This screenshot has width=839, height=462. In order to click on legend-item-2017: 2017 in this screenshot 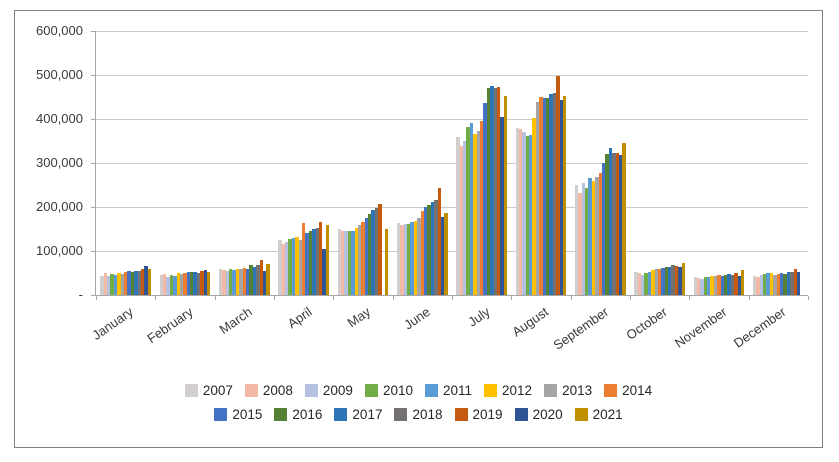, I will do `click(358, 414)`.